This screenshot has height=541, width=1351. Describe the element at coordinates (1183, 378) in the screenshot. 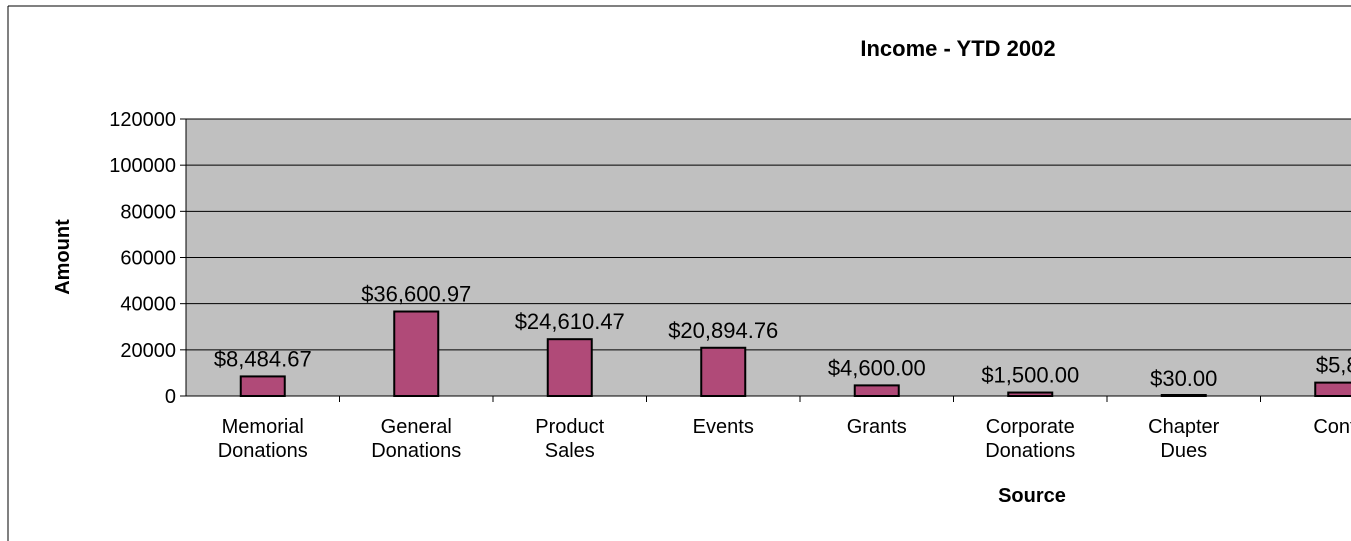

I see `data-label: $30.00` at that location.